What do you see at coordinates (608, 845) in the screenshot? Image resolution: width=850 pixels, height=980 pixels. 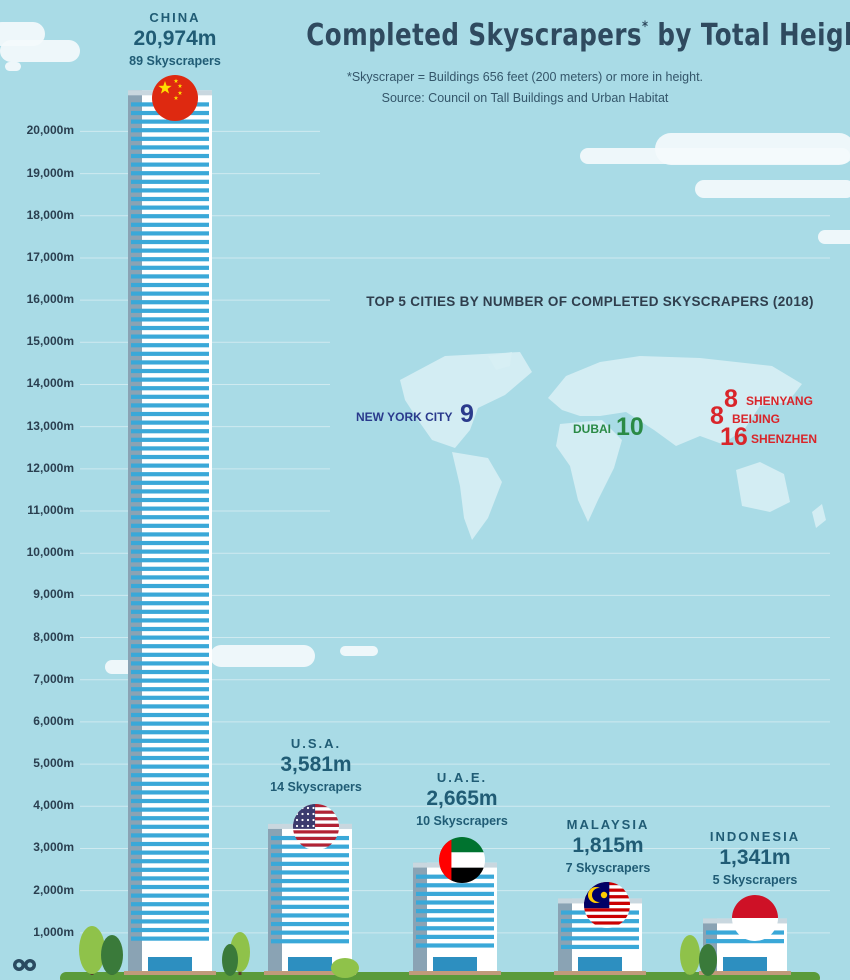 I see `value-label: 1,815m` at bounding box center [608, 845].